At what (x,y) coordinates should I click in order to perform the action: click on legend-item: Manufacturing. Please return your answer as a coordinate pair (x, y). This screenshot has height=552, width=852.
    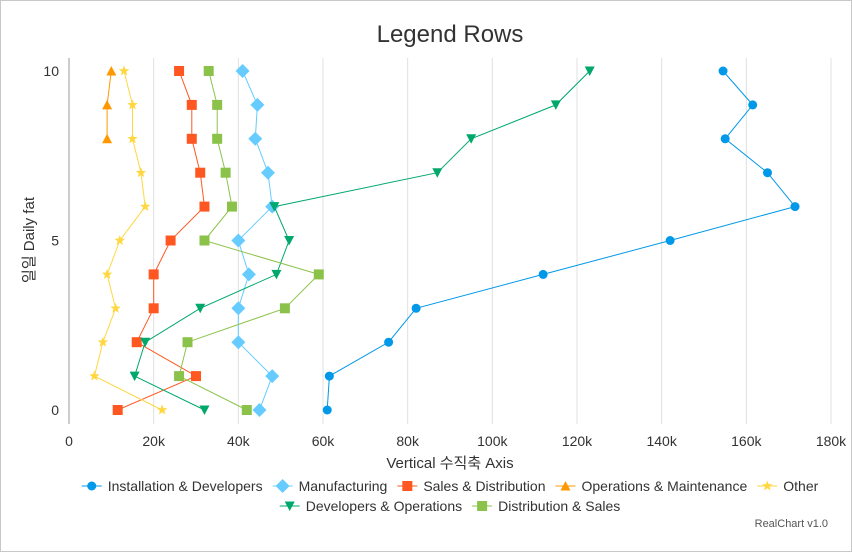
    Looking at the image, I should click on (330, 486).